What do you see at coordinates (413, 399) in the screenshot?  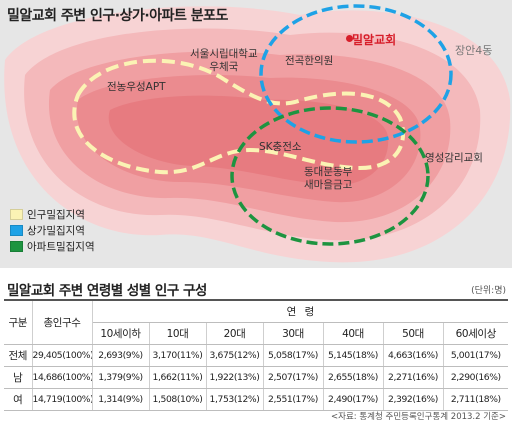 I see `cell: 2,392(16%)` at bounding box center [413, 399].